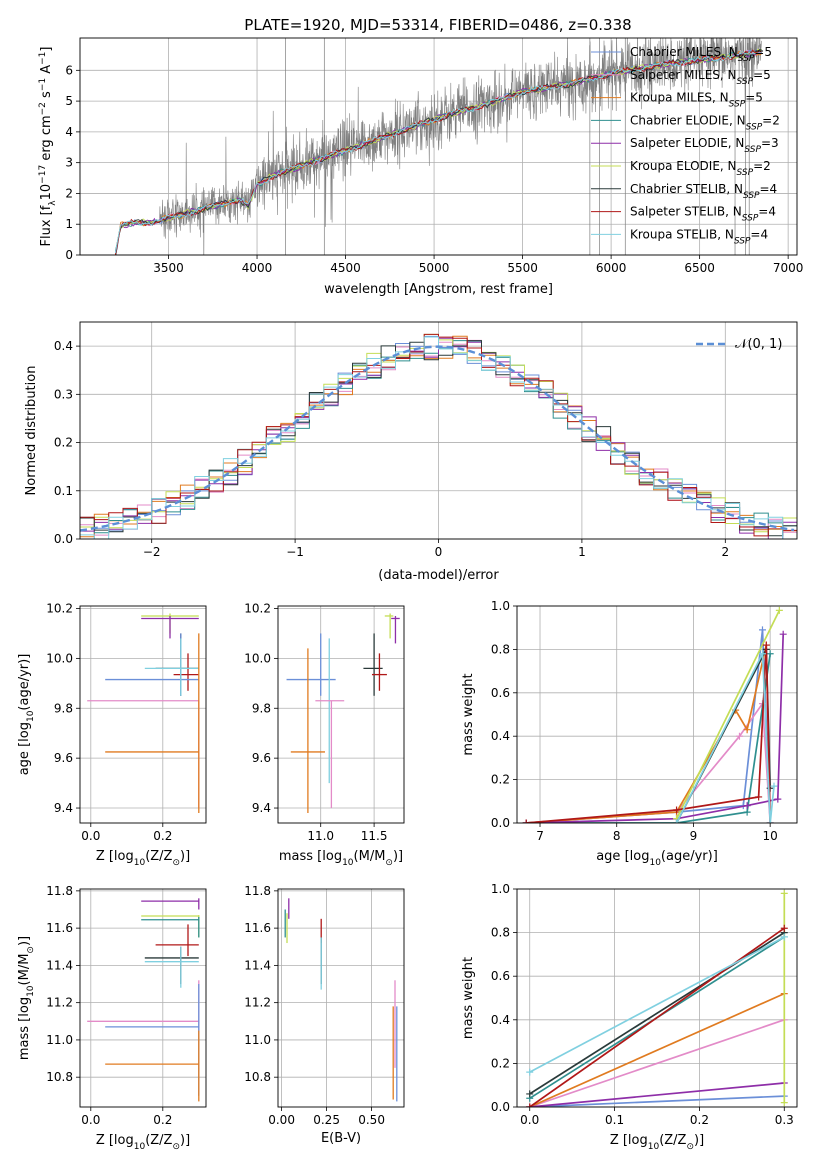 The height and width of the screenshot is (1170, 819). What do you see at coordinates (26, 715) in the screenshot?
I see `y-axis-label: age [log10(age/yr)]` at bounding box center [26, 715].